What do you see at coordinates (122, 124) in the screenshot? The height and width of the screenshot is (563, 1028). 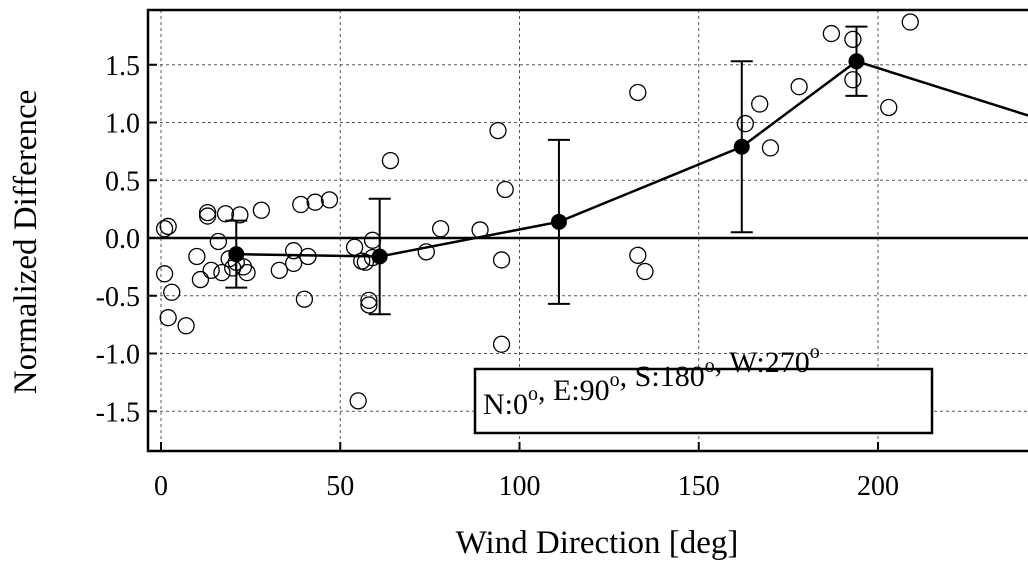 I see `y-tick-label: 1.0` at bounding box center [122, 124].